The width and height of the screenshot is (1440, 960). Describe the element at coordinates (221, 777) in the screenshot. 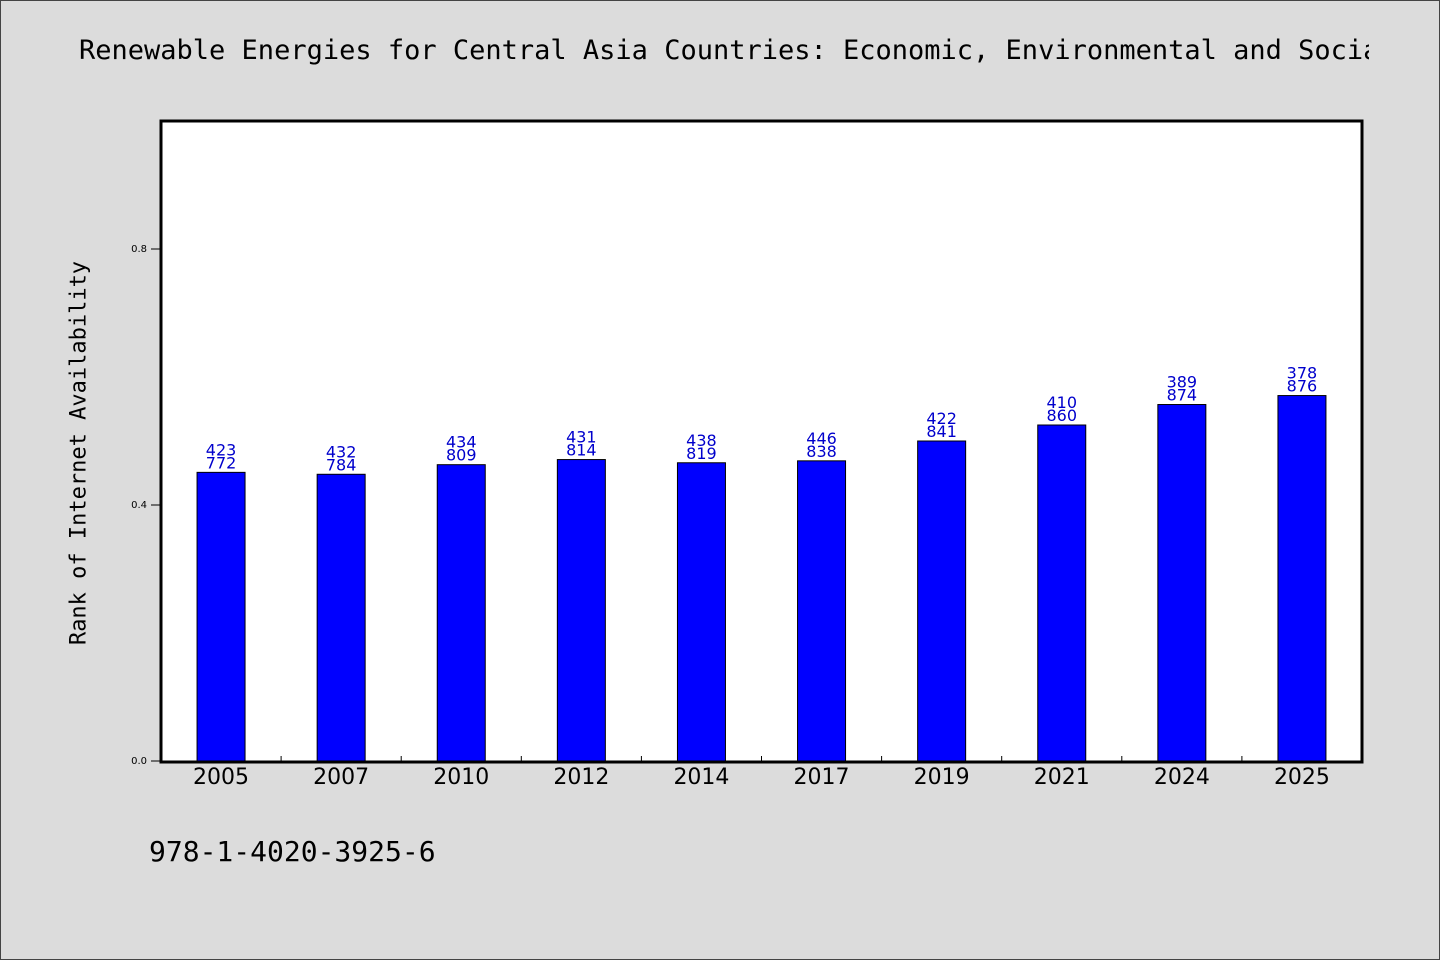

I see `x-tick-label: 2005` at that location.